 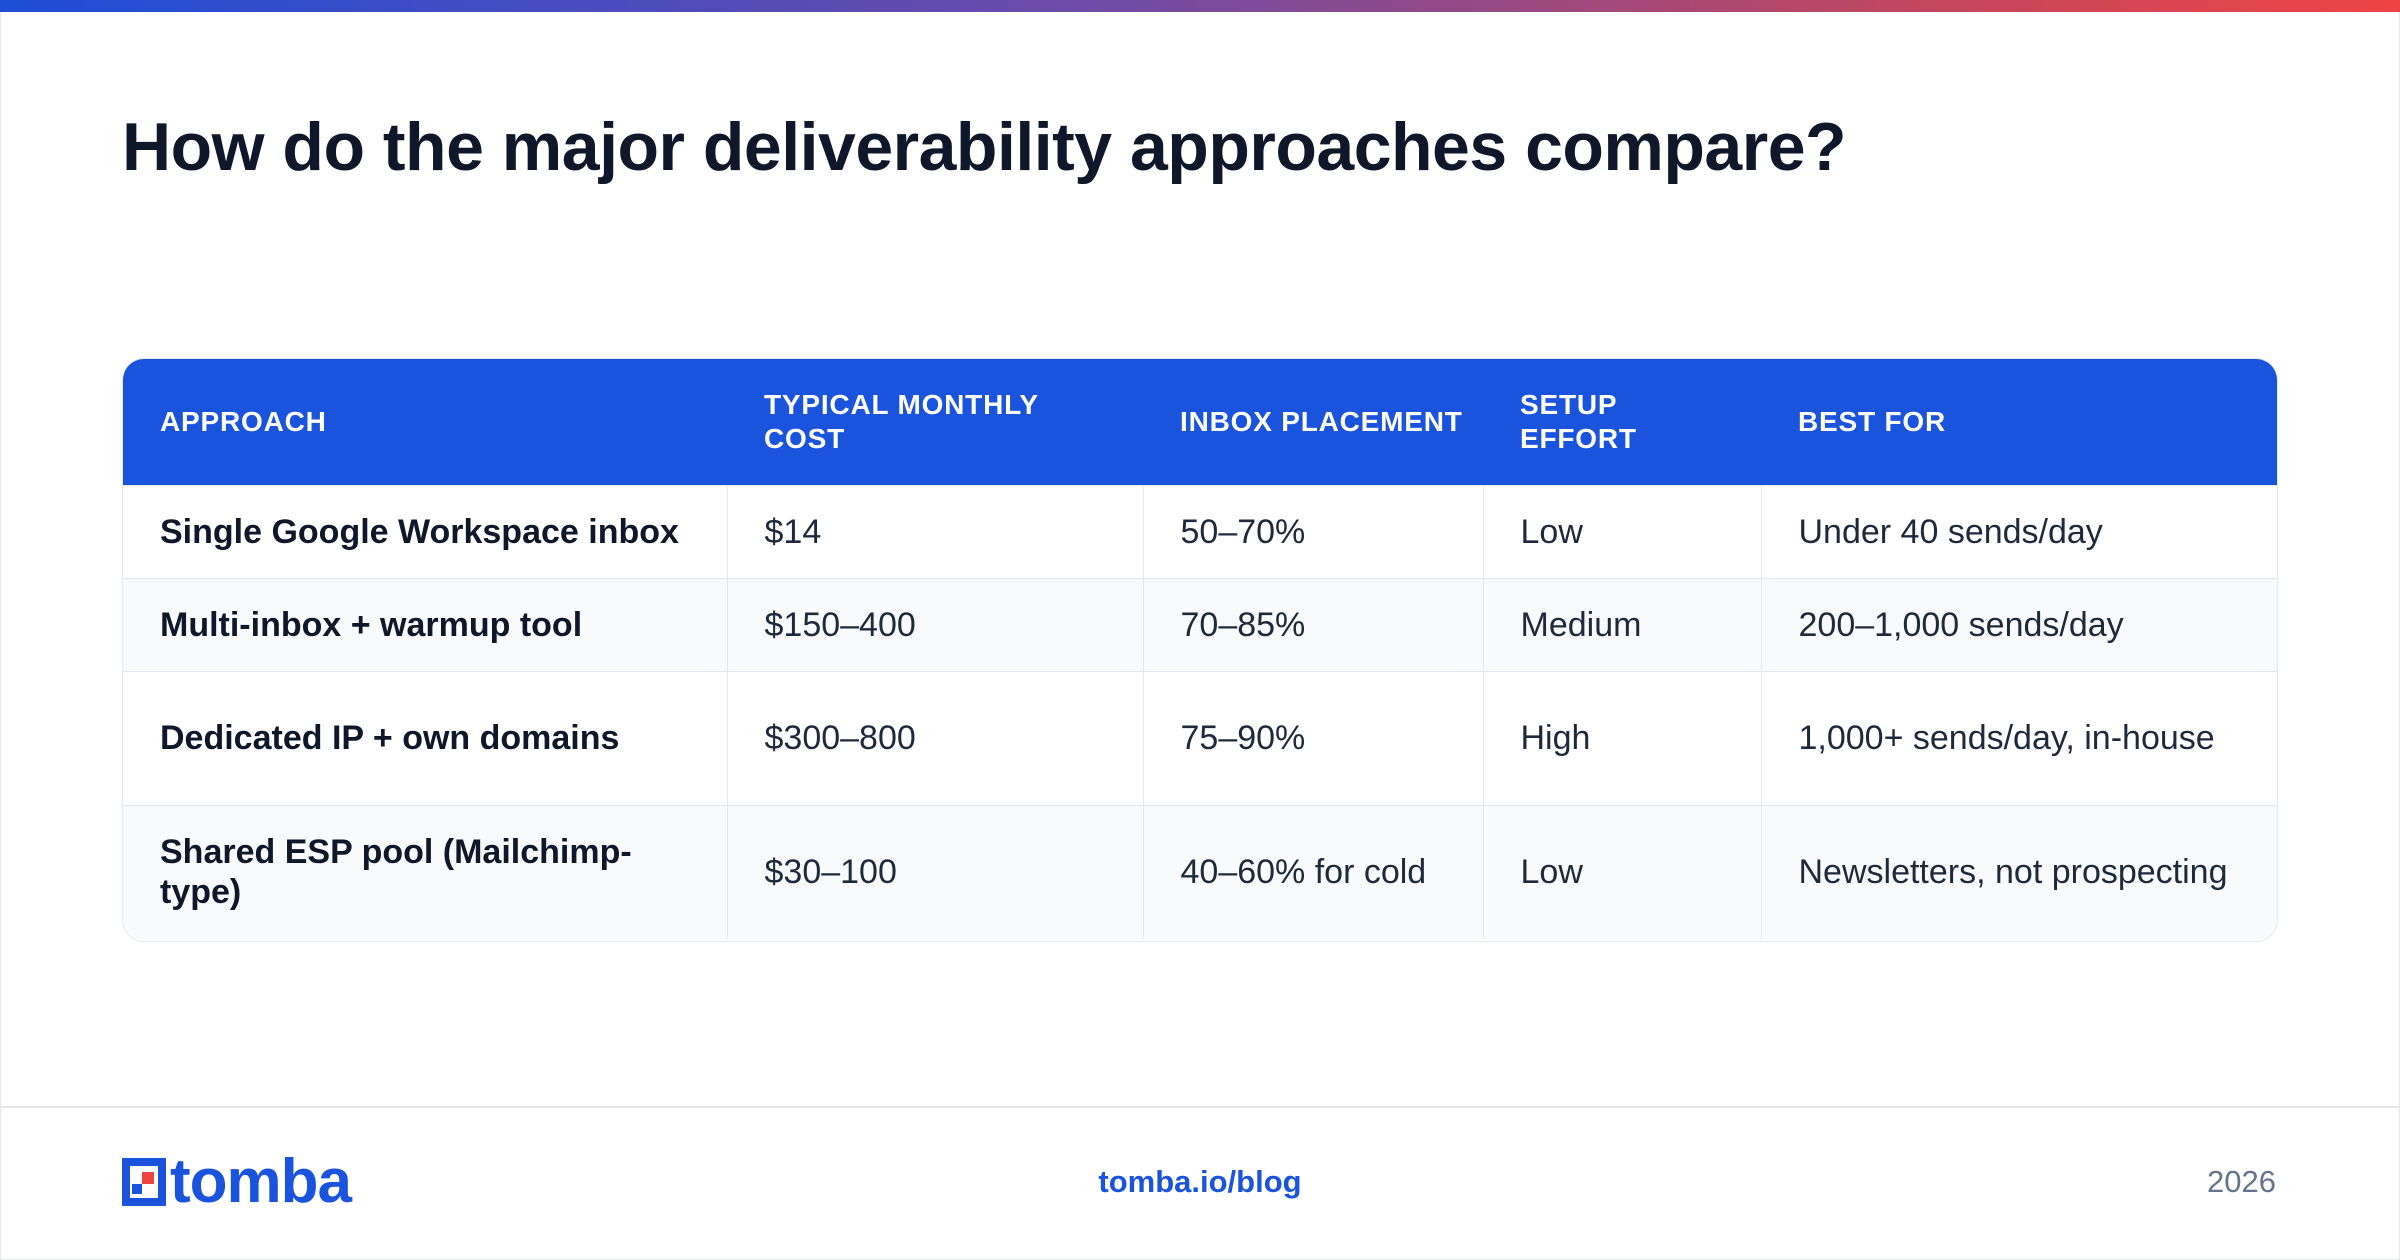 I want to click on cell-cost: $300–800, so click(x=934, y=737).